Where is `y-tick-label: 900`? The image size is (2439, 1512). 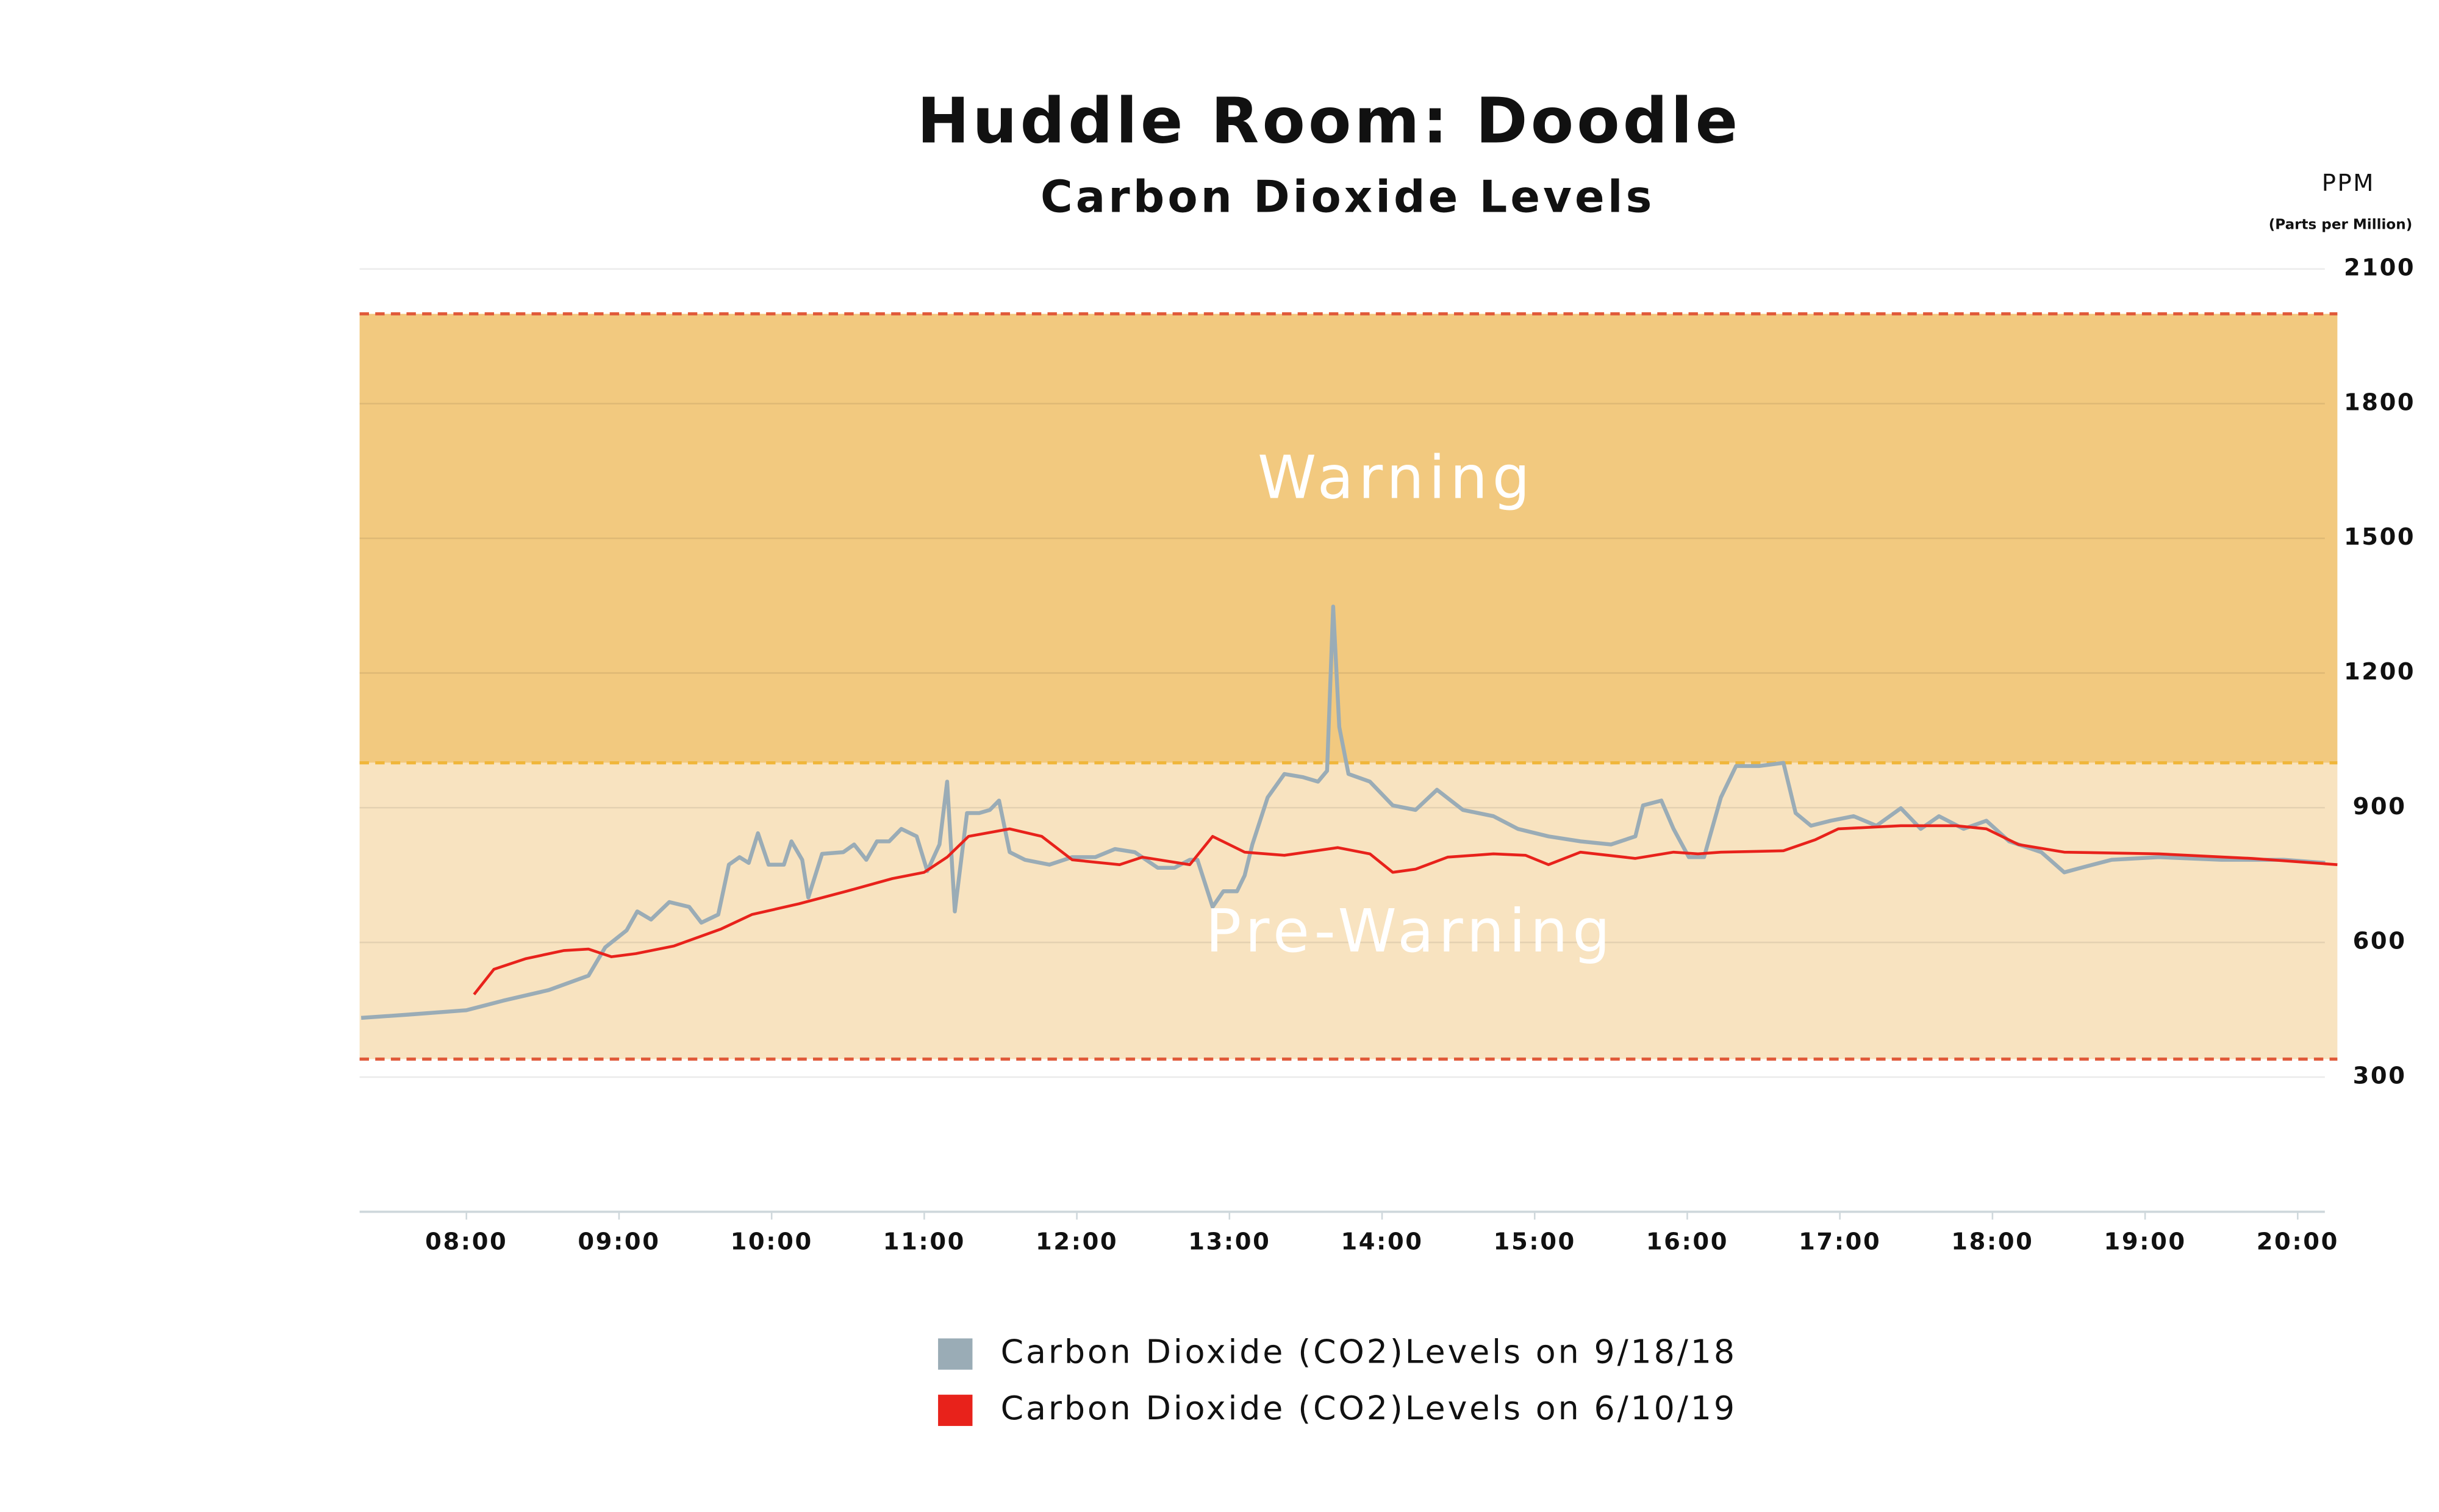 y-tick-label: 900 is located at coordinates (2380, 806).